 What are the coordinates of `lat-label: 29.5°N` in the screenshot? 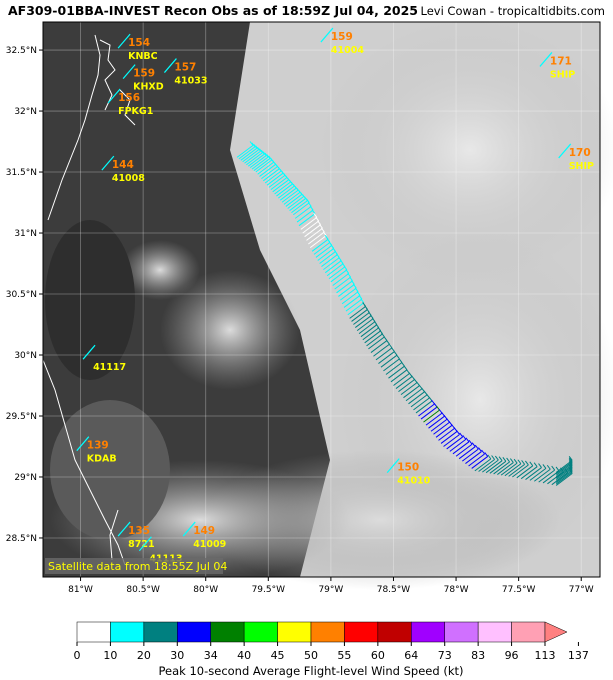 It's located at (21, 417).